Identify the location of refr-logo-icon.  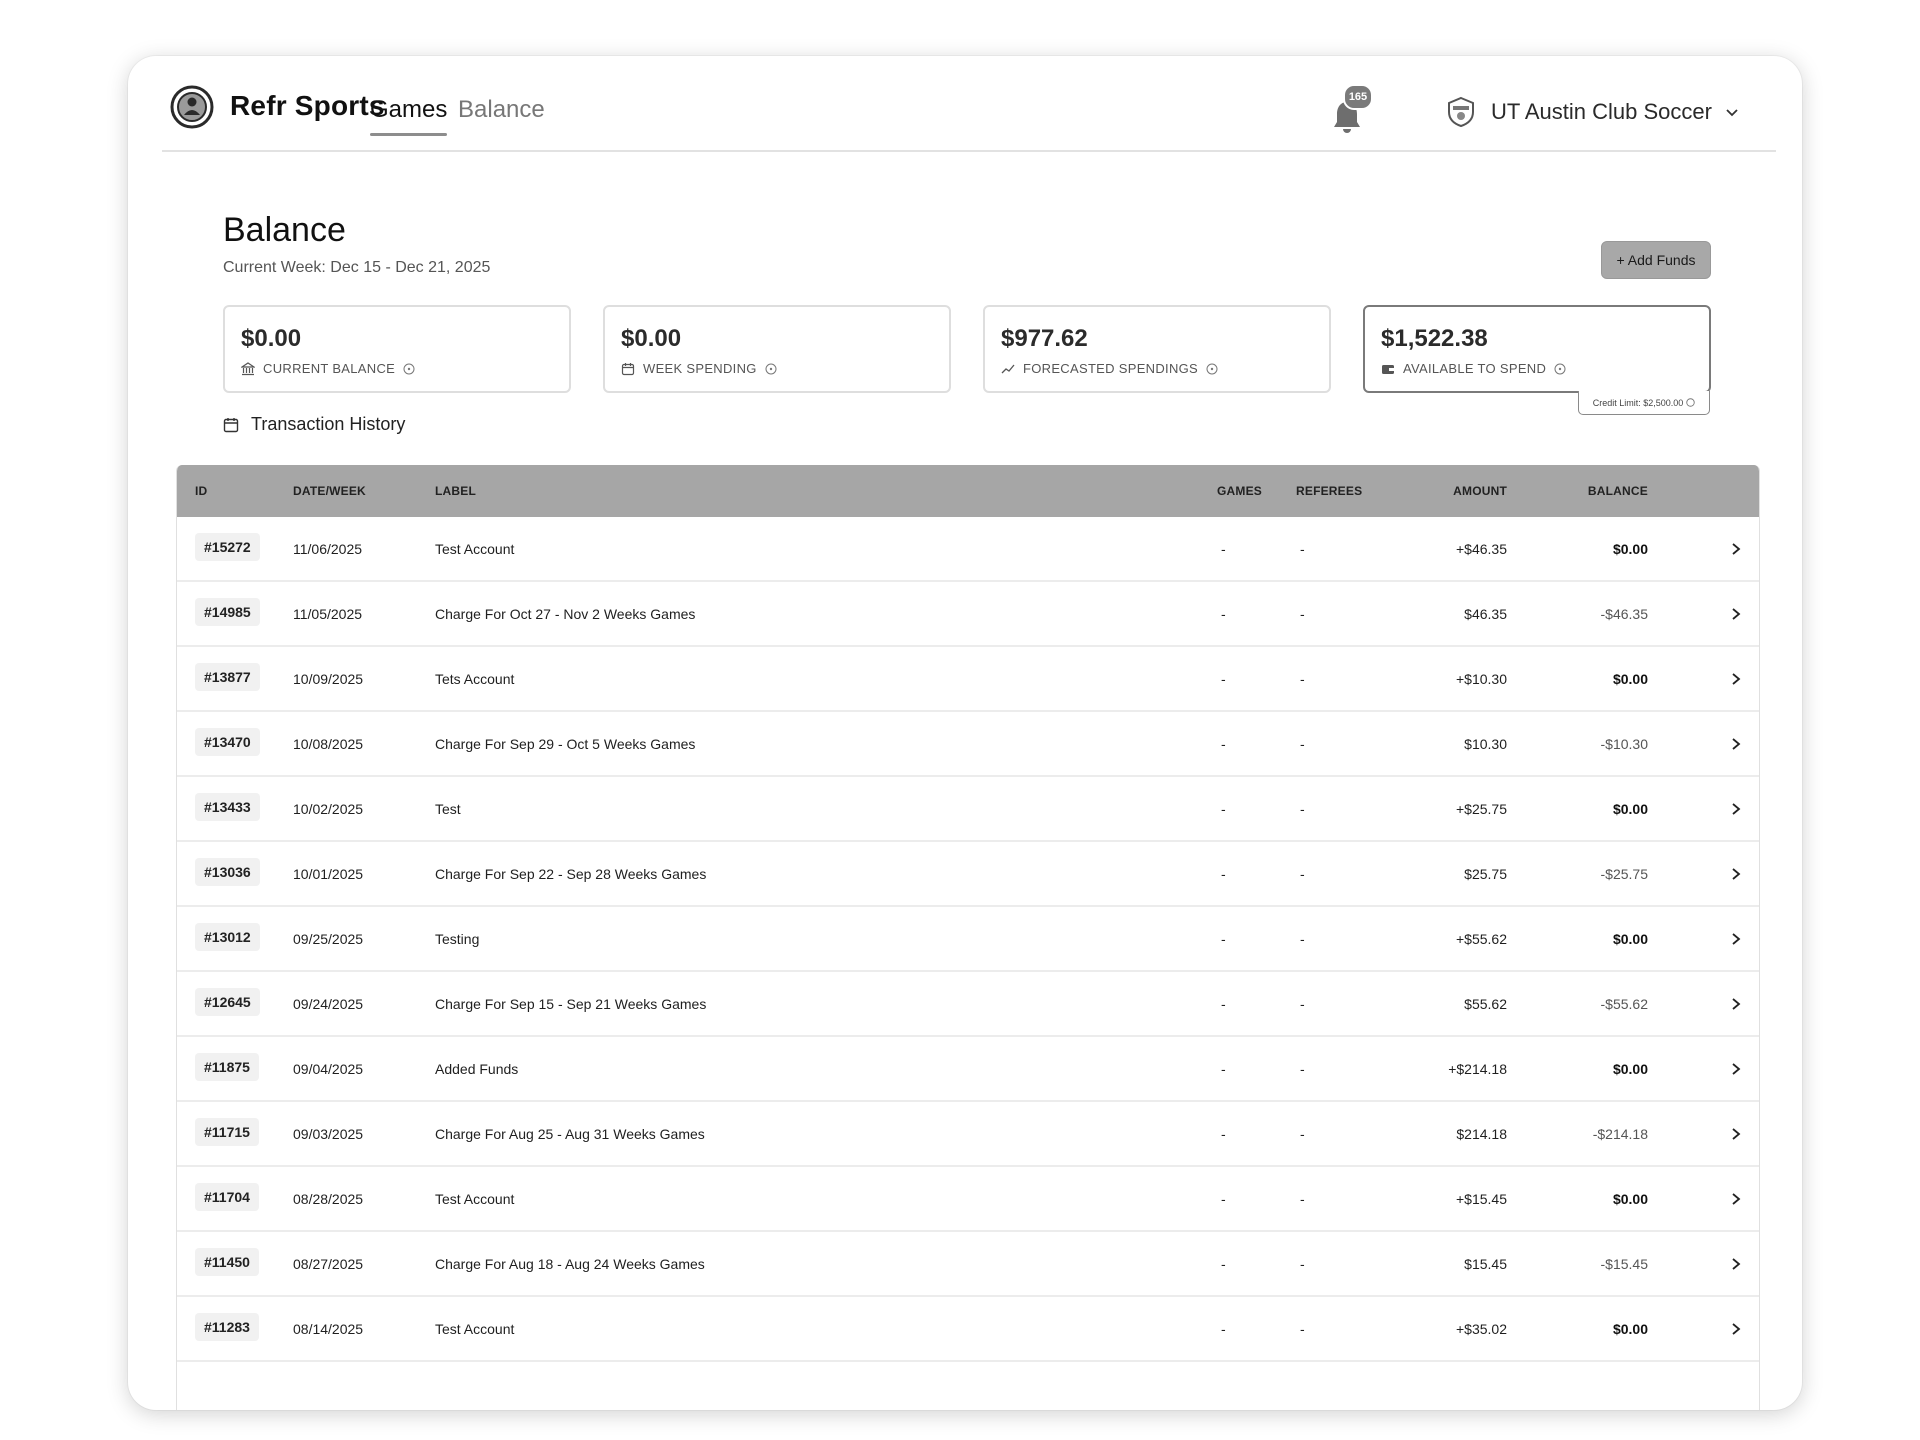
(192, 107).